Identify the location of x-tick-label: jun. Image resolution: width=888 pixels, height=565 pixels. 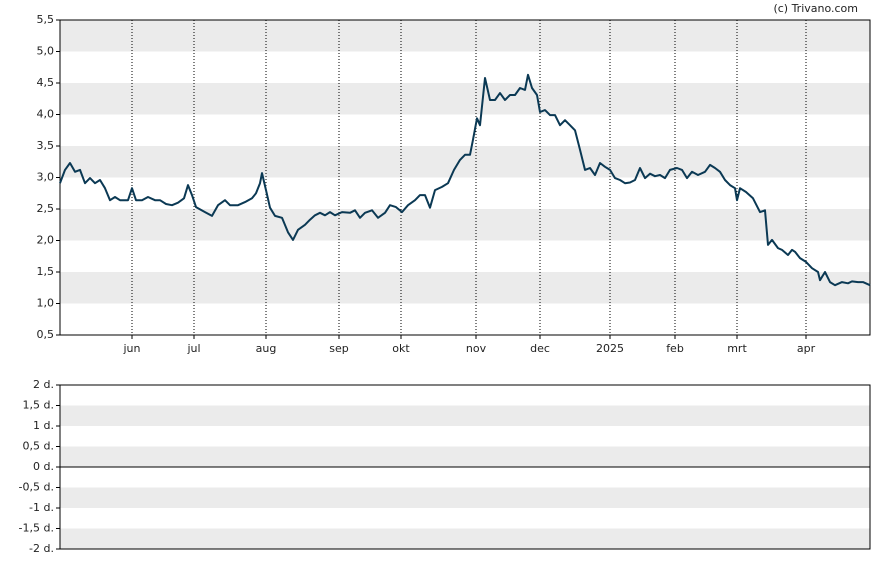
(132, 348).